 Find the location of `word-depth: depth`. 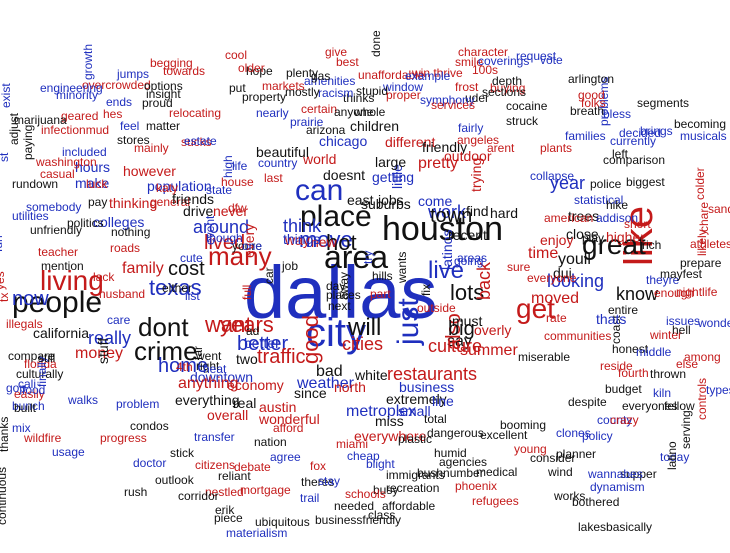

word-depth: depth is located at coordinates (507, 81).